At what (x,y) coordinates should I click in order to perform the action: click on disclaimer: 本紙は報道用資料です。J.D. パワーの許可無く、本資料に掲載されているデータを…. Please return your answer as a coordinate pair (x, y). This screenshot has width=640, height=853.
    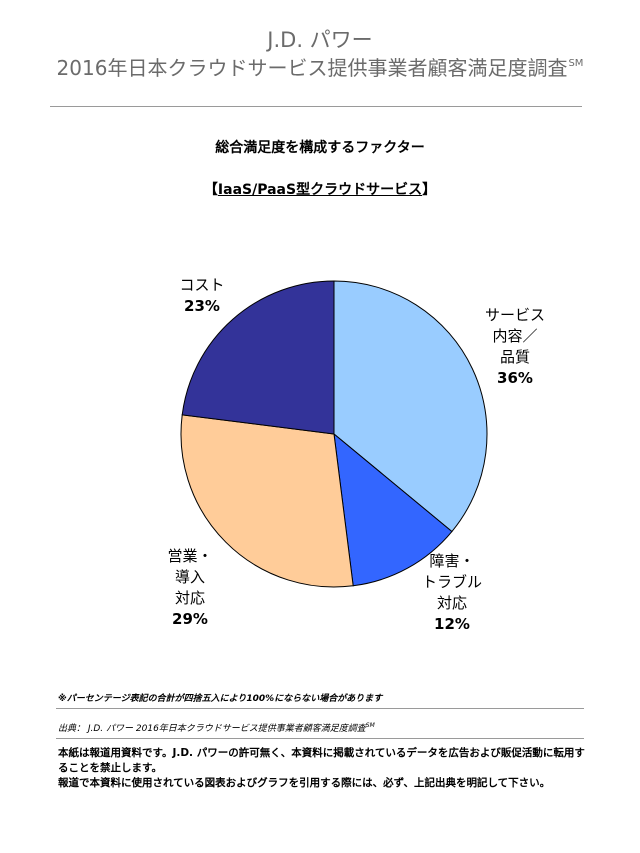
    Looking at the image, I should click on (323, 768).